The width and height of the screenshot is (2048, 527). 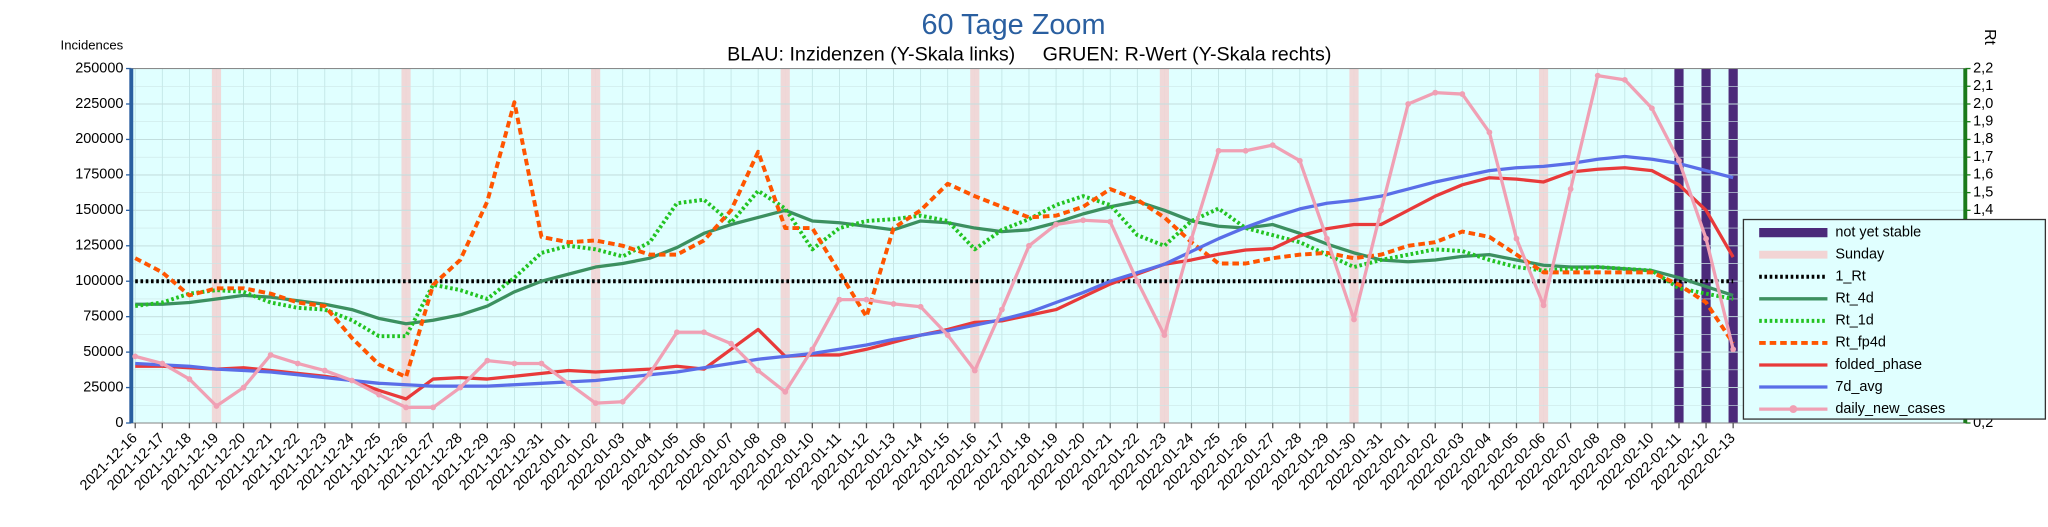 What do you see at coordinates (103, 316) in the screenshot?
I see `y-tick-label: 75000` at bounding box center [103, 316].